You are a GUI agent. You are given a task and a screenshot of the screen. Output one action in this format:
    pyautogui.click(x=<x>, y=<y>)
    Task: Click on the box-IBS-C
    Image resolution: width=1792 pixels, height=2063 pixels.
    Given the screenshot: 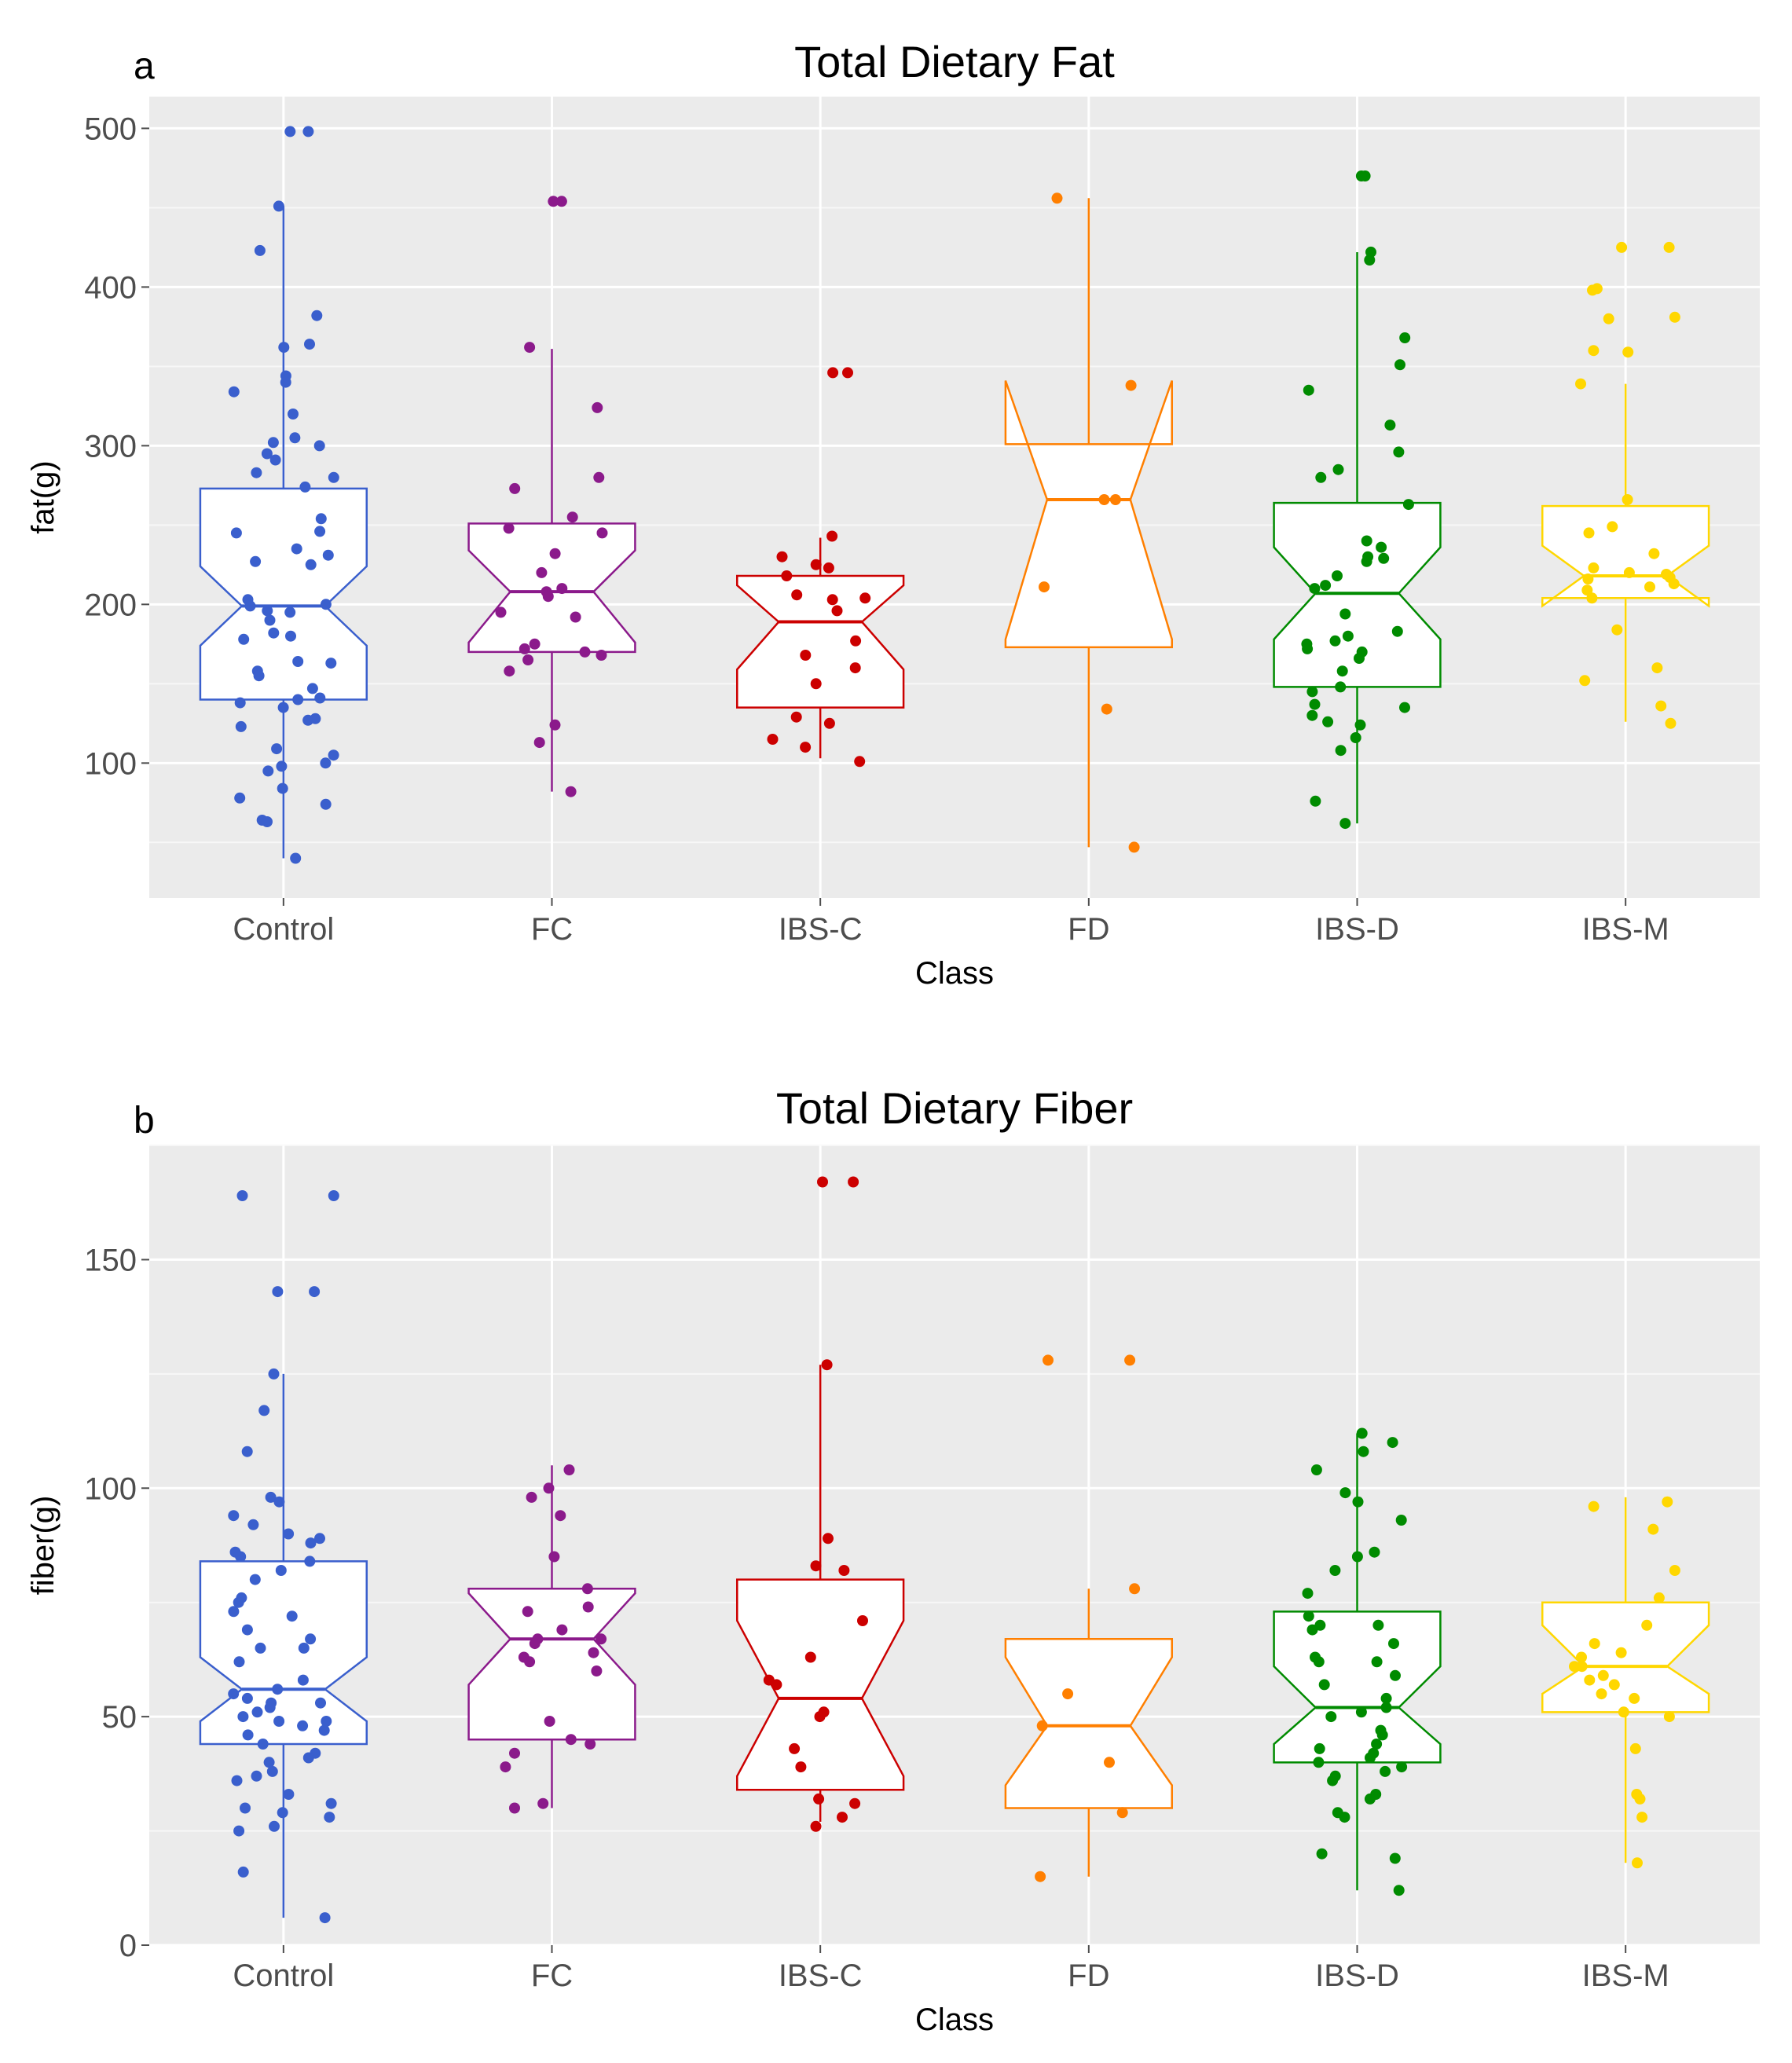 What is the action you would take?
    pyautogui.click(x=820, y=648)
    